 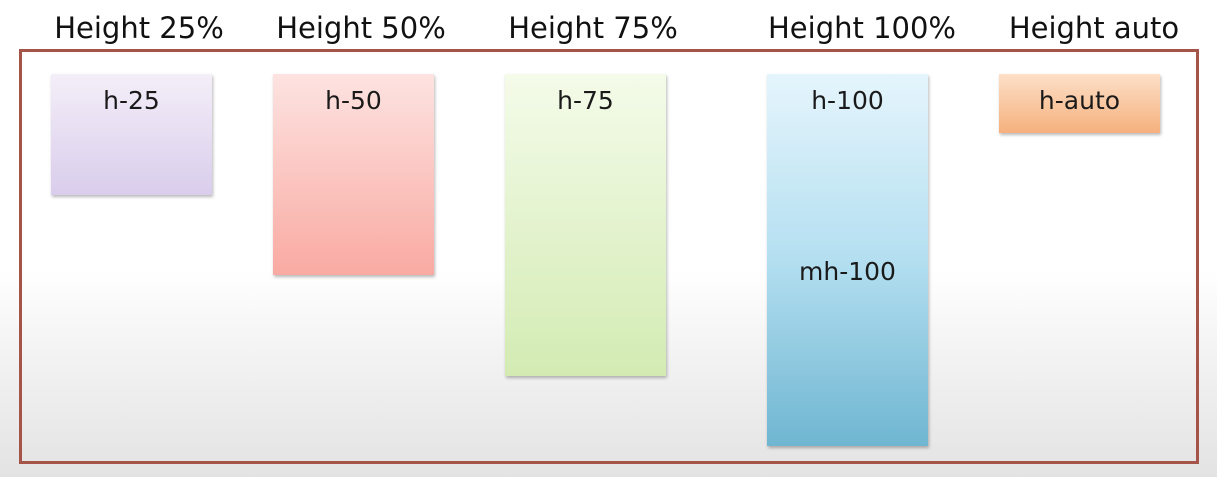 What do you see at coordinates (585, 100) in the screenshot?
I see `box-h-75-label: h-75` at bounding box center [585, 100].